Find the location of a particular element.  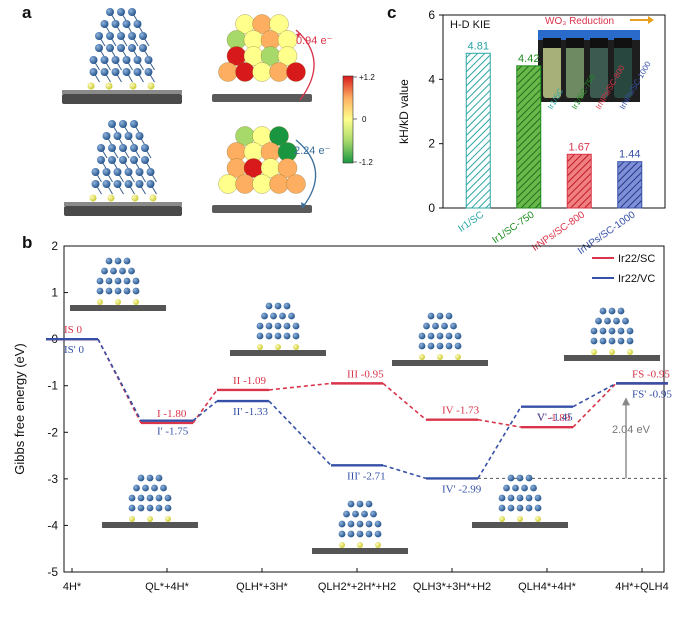

energy-label: IS' 0 is located at coordinates (74, 350).